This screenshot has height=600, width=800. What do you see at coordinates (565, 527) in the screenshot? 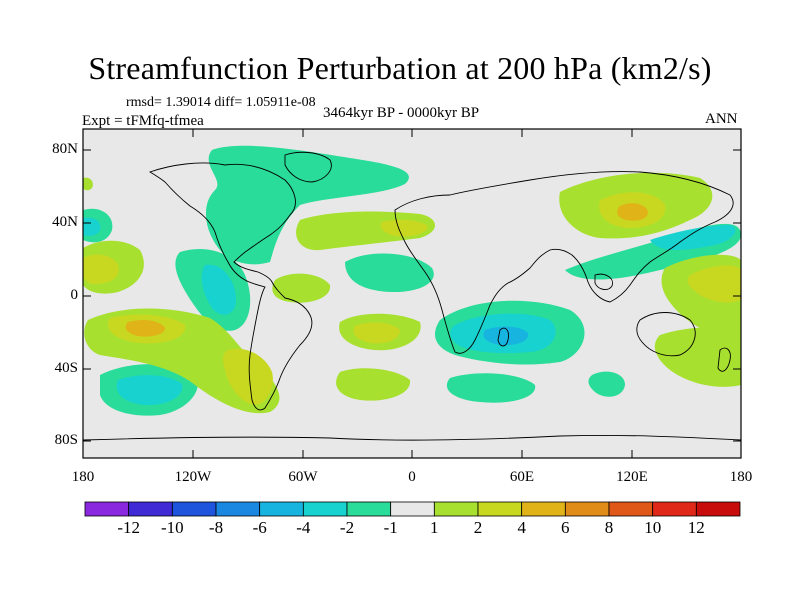
I see `colorbar-label: 6` at bounding box center [565, 527].